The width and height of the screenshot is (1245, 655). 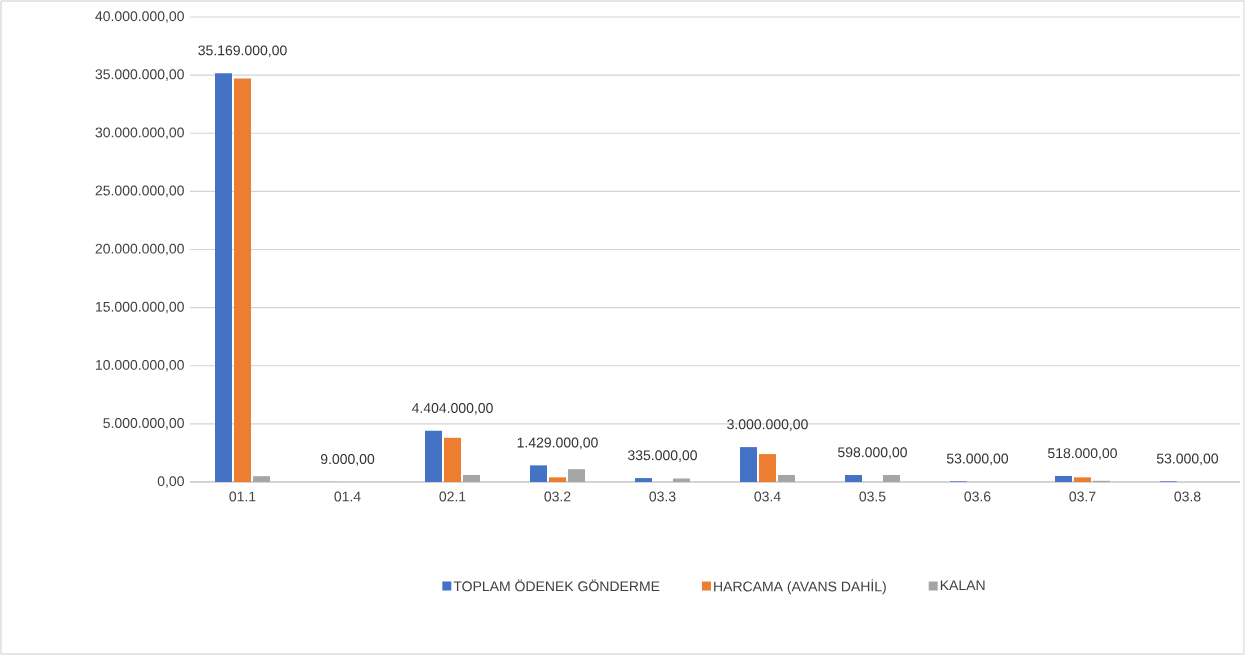 What do you see at coordinates (872, 496) in the screenshot?
I see `x-tick-label: 03.5` at bounding box center [872, 496].